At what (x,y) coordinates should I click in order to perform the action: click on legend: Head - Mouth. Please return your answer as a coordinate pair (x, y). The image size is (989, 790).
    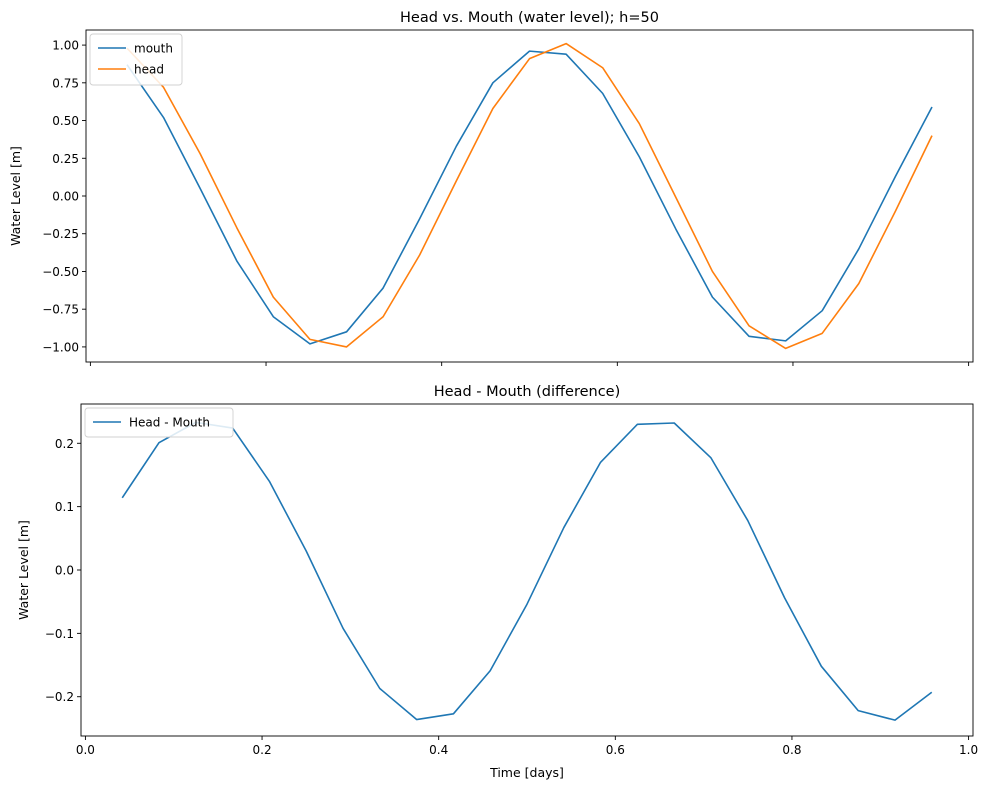
    Looking at the image, I should click on (159, 422).